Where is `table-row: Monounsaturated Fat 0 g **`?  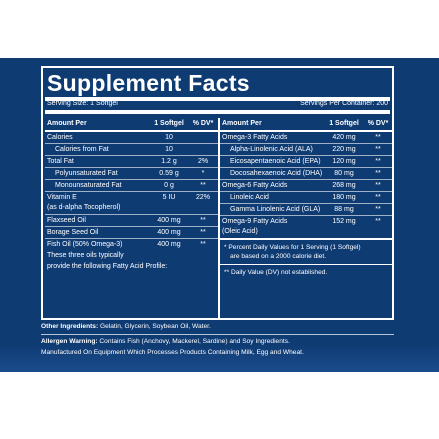 table-row: Monounsaturated Fat 0 g ** is located at coordinates (131, 186).